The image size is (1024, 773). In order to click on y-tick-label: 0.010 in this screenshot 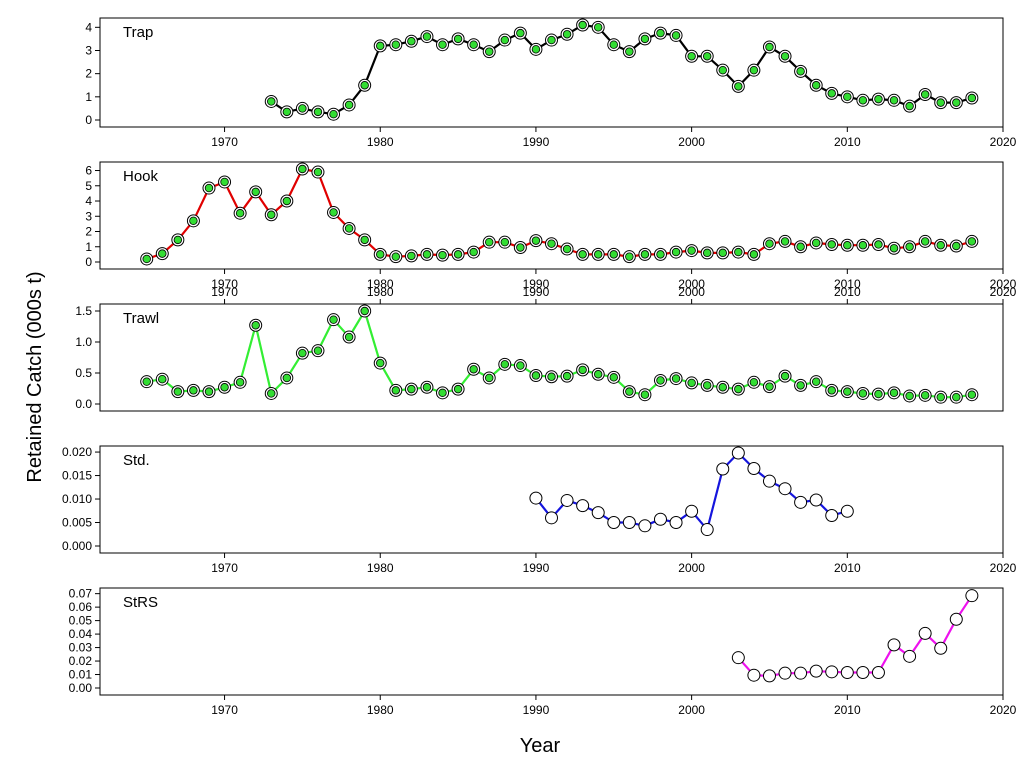, I will do `click(77, 499)`.